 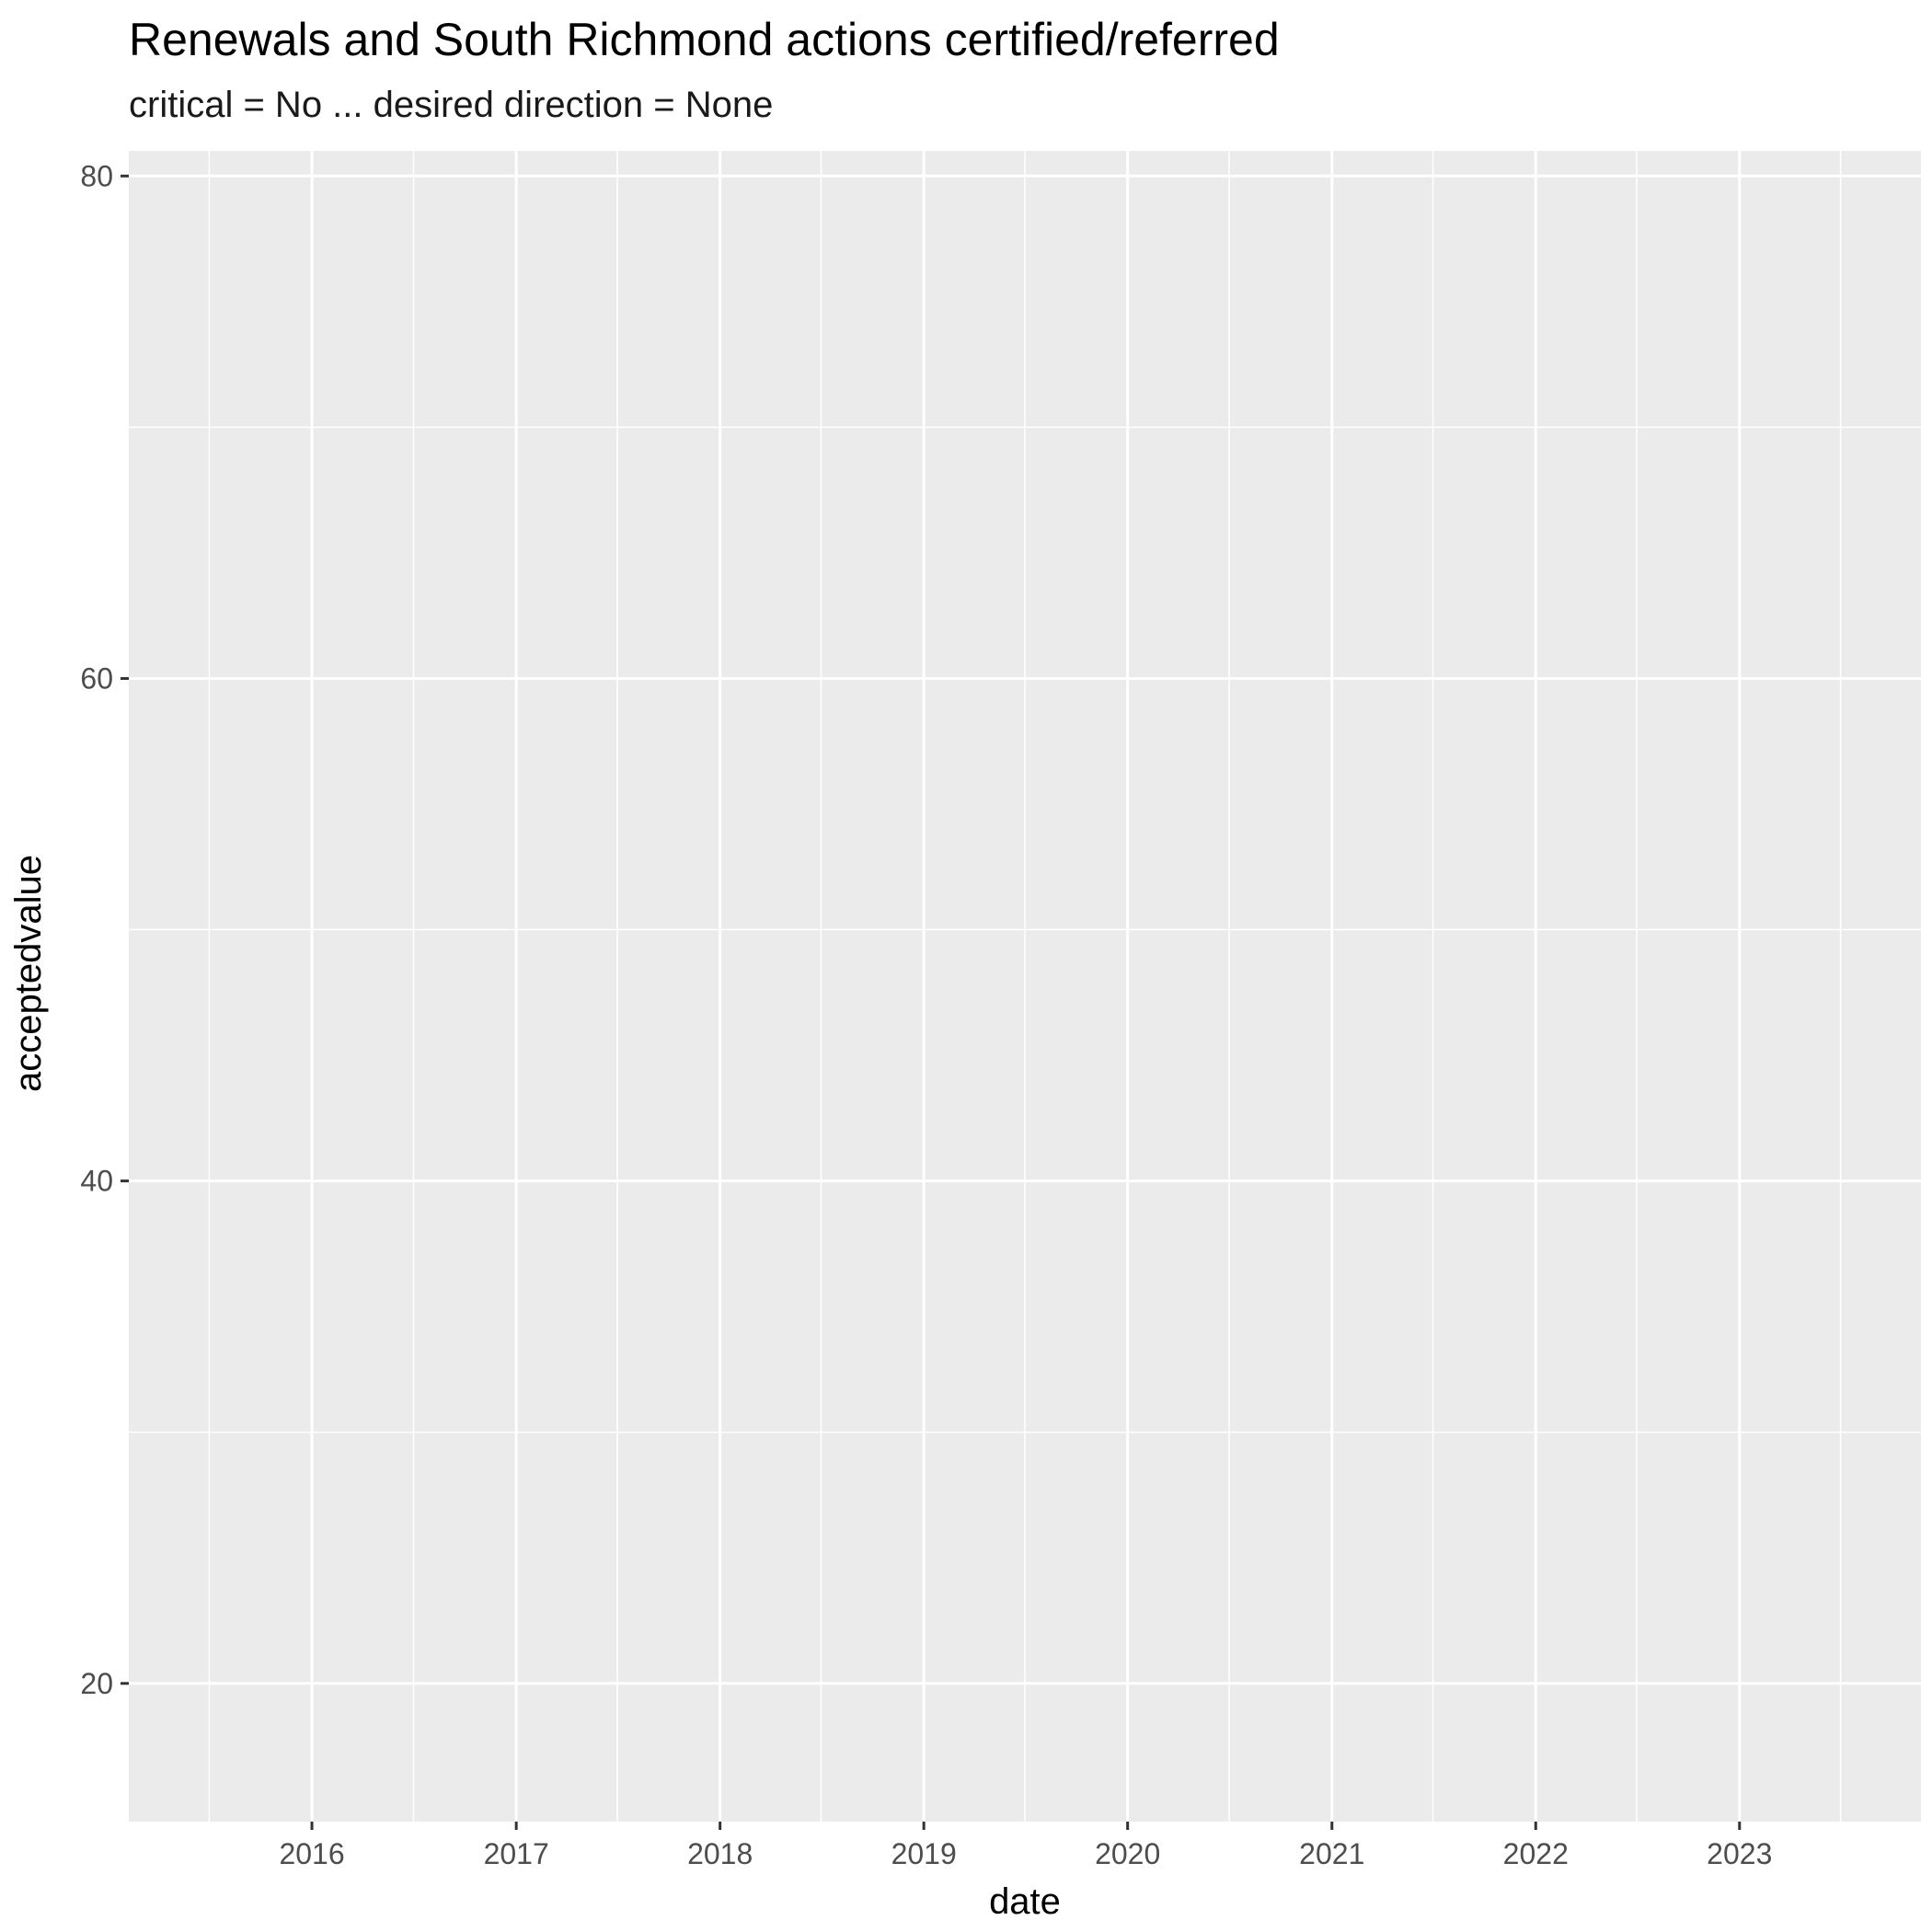 I want to click on y-axis-title: acceptedvalue, so click(x=28, y=974).